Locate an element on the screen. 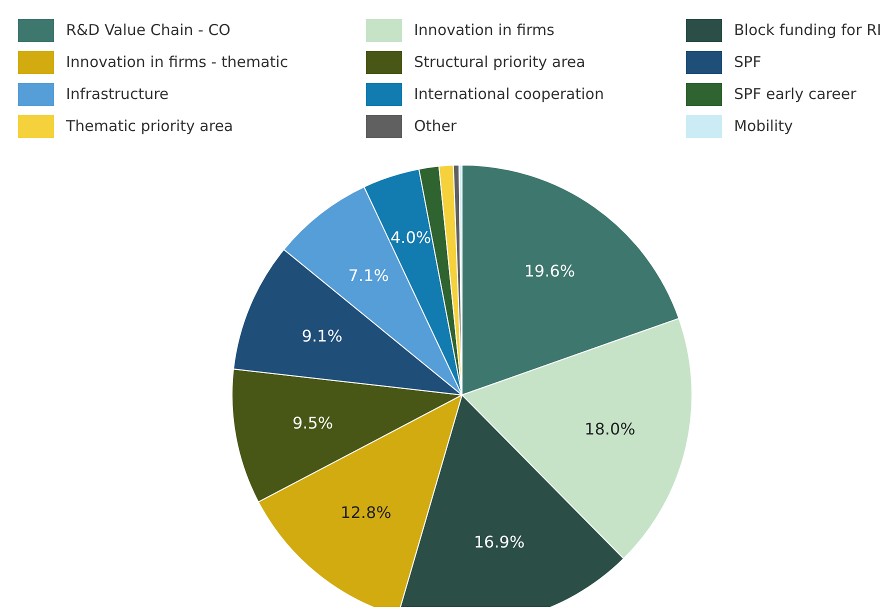 This screenshot has height=615, width=894. data-label: 4.0% is located at coordinates (411, 238).